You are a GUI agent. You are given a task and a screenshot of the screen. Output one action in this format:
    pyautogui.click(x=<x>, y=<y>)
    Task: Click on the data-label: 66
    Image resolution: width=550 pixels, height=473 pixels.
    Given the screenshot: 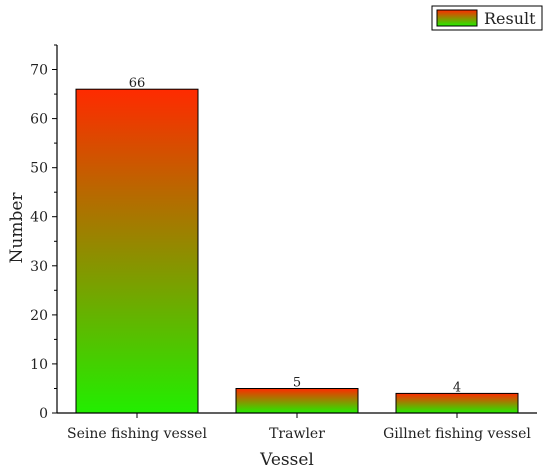 What is the action you would take?
    pyautogui.click(x=137, y=83)
    